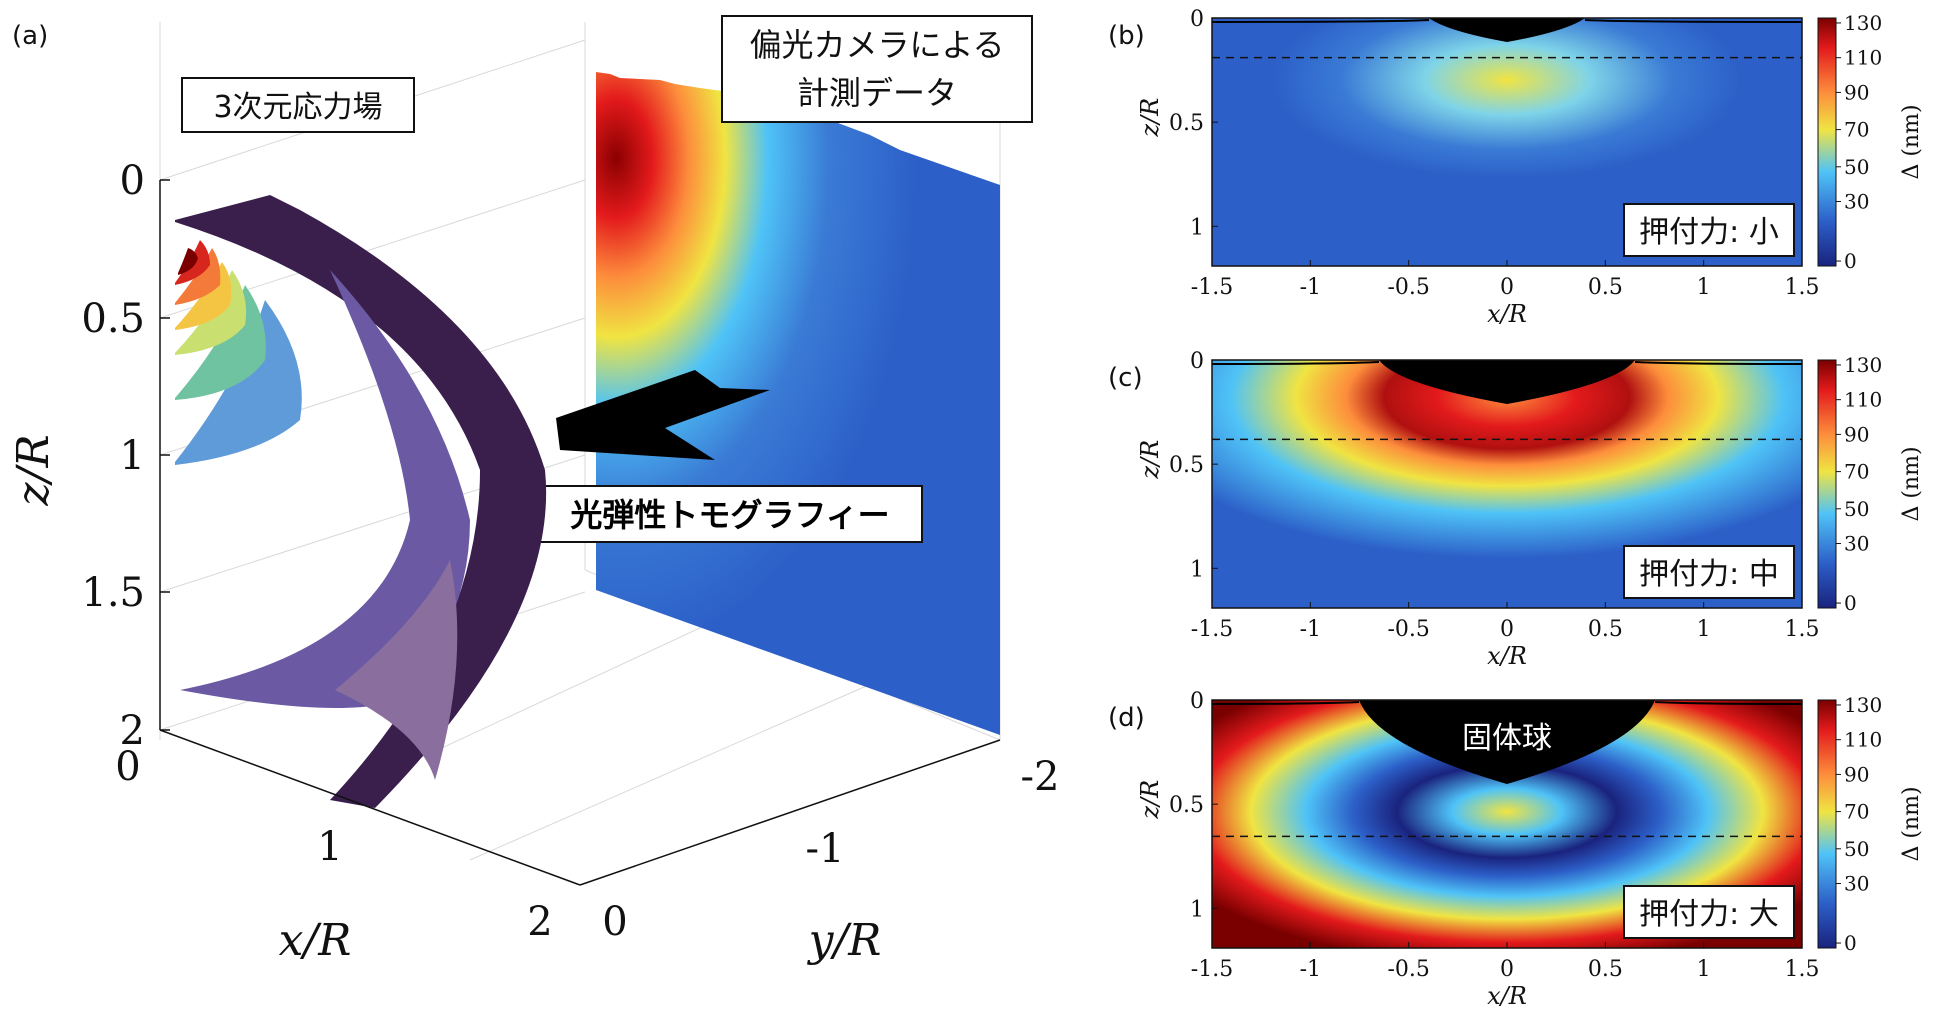 Image resolution: width=1934 pixels, height=1020 pixels. I want to click on tomography-label-box: 光弾性トモグラフィー, so click(730, 514).